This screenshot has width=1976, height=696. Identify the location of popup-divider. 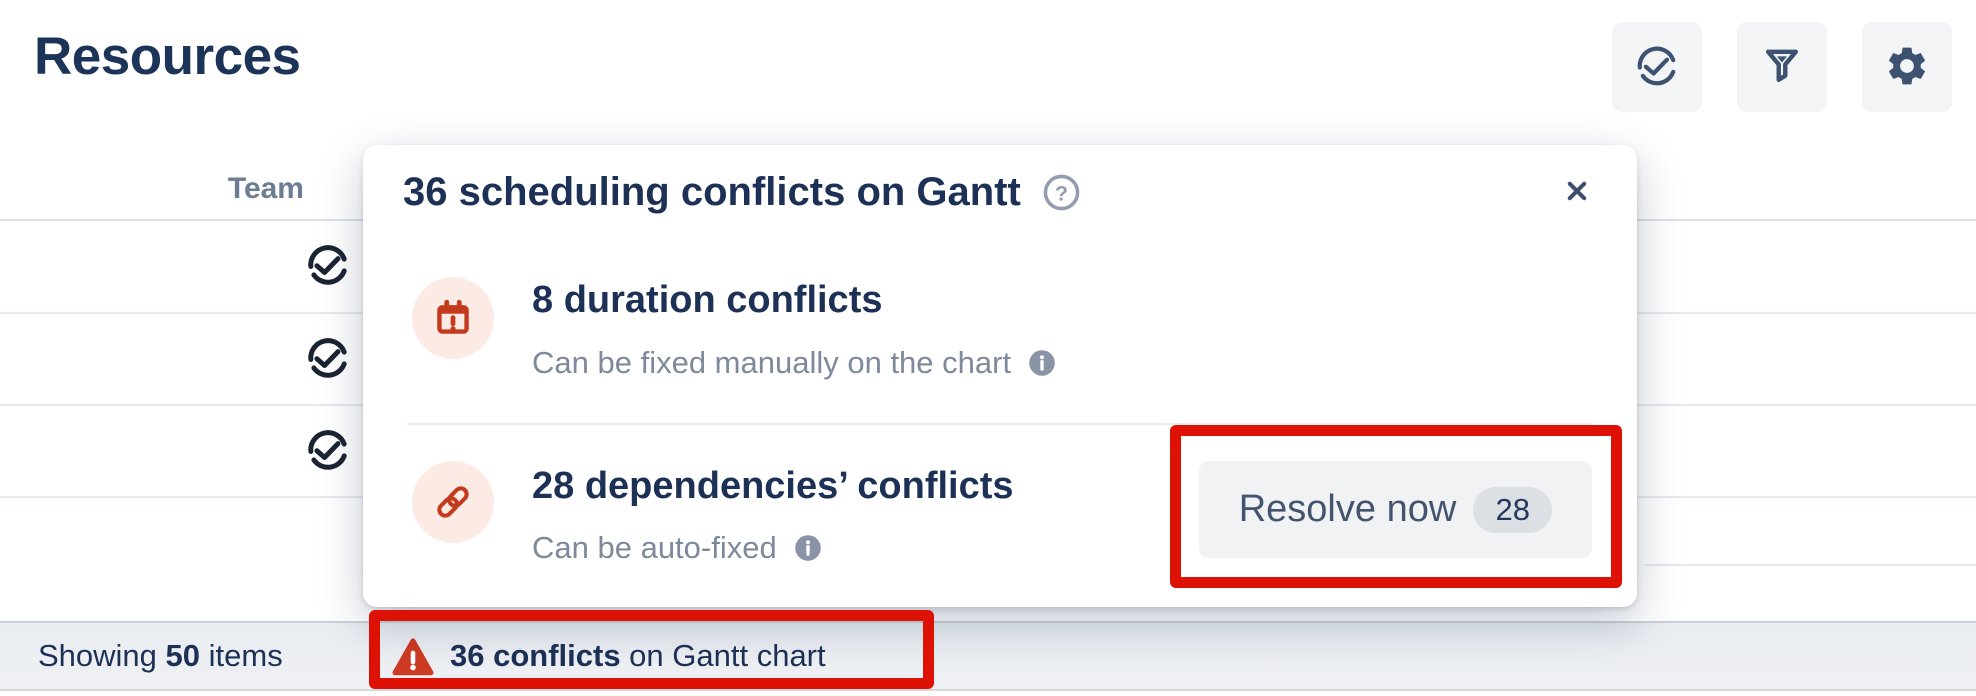
(1000, 424).